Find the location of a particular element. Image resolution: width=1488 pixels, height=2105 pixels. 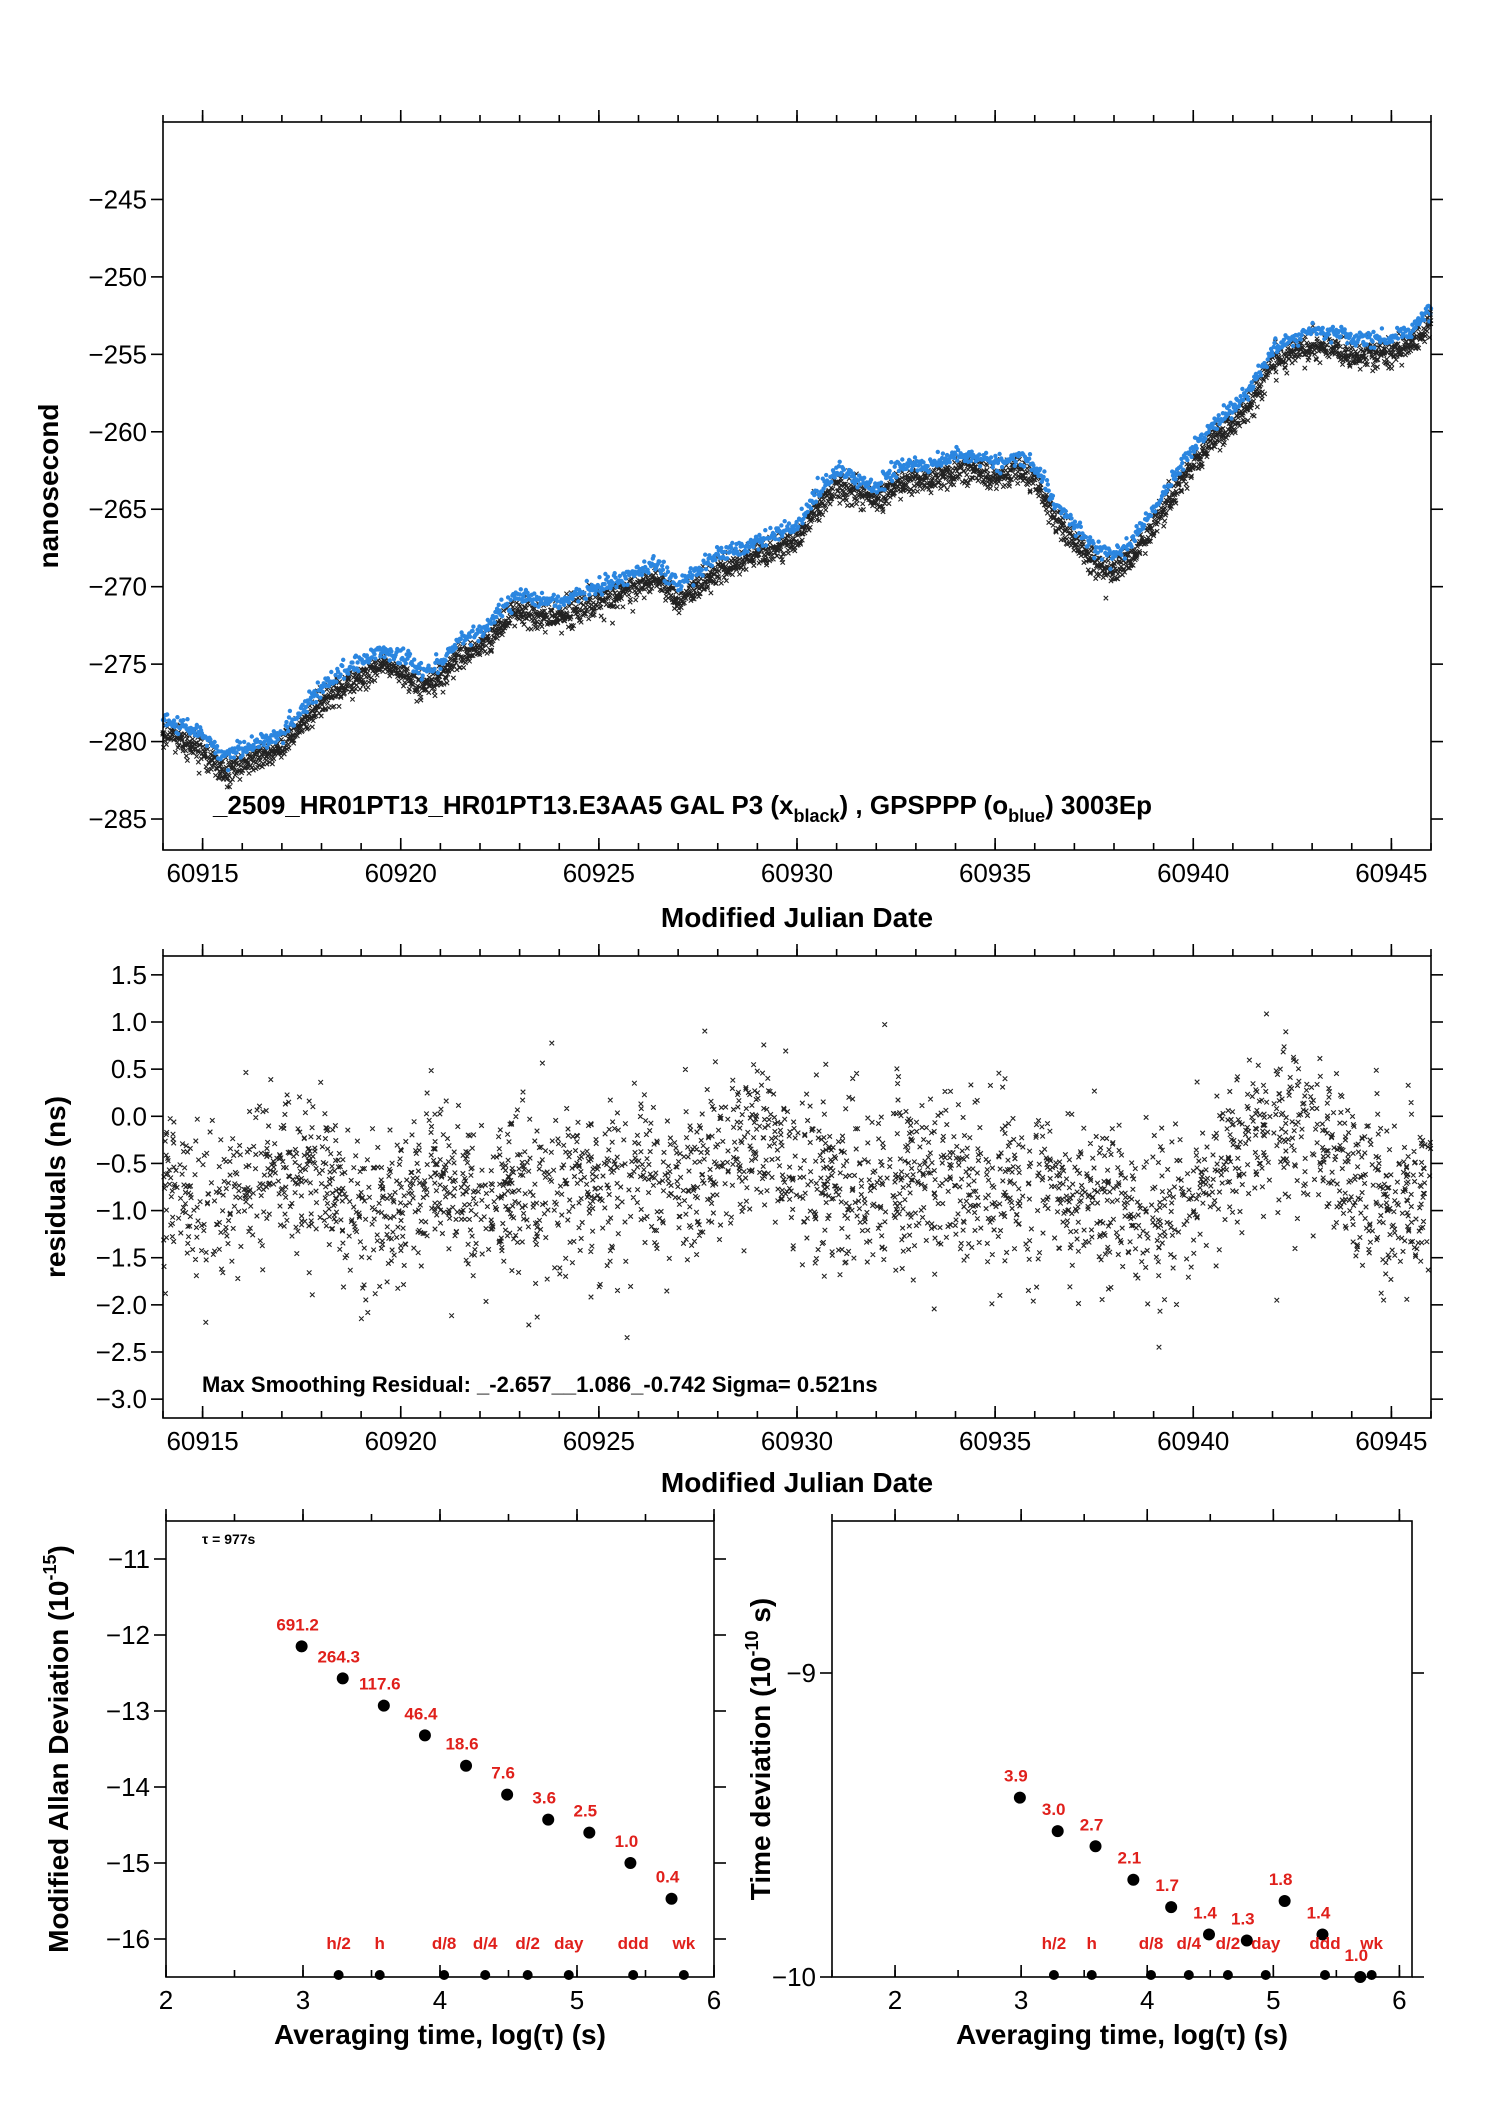

deviation-point-label: 1.8 is located at coordinates (1281, 1879).